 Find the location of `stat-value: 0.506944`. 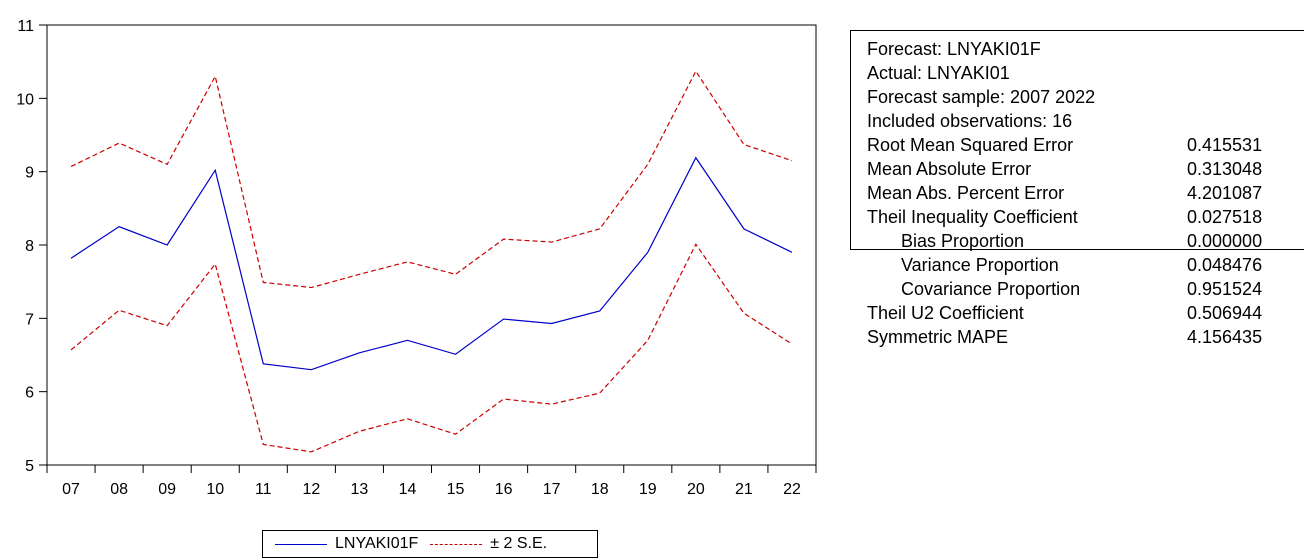

stat-value: 0.506944 is located at coordinates (1225, 313).